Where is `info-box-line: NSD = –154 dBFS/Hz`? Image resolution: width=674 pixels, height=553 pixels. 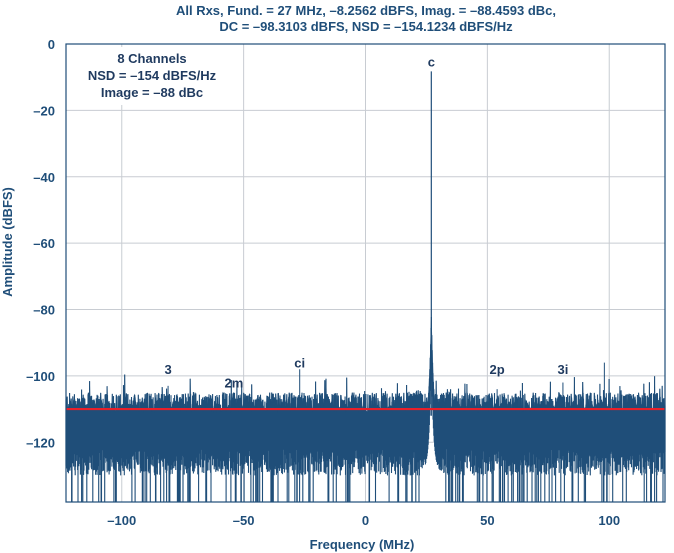 info-box-line: NSD = –154 dBFS/Hz is located at coordinates (152, 75).